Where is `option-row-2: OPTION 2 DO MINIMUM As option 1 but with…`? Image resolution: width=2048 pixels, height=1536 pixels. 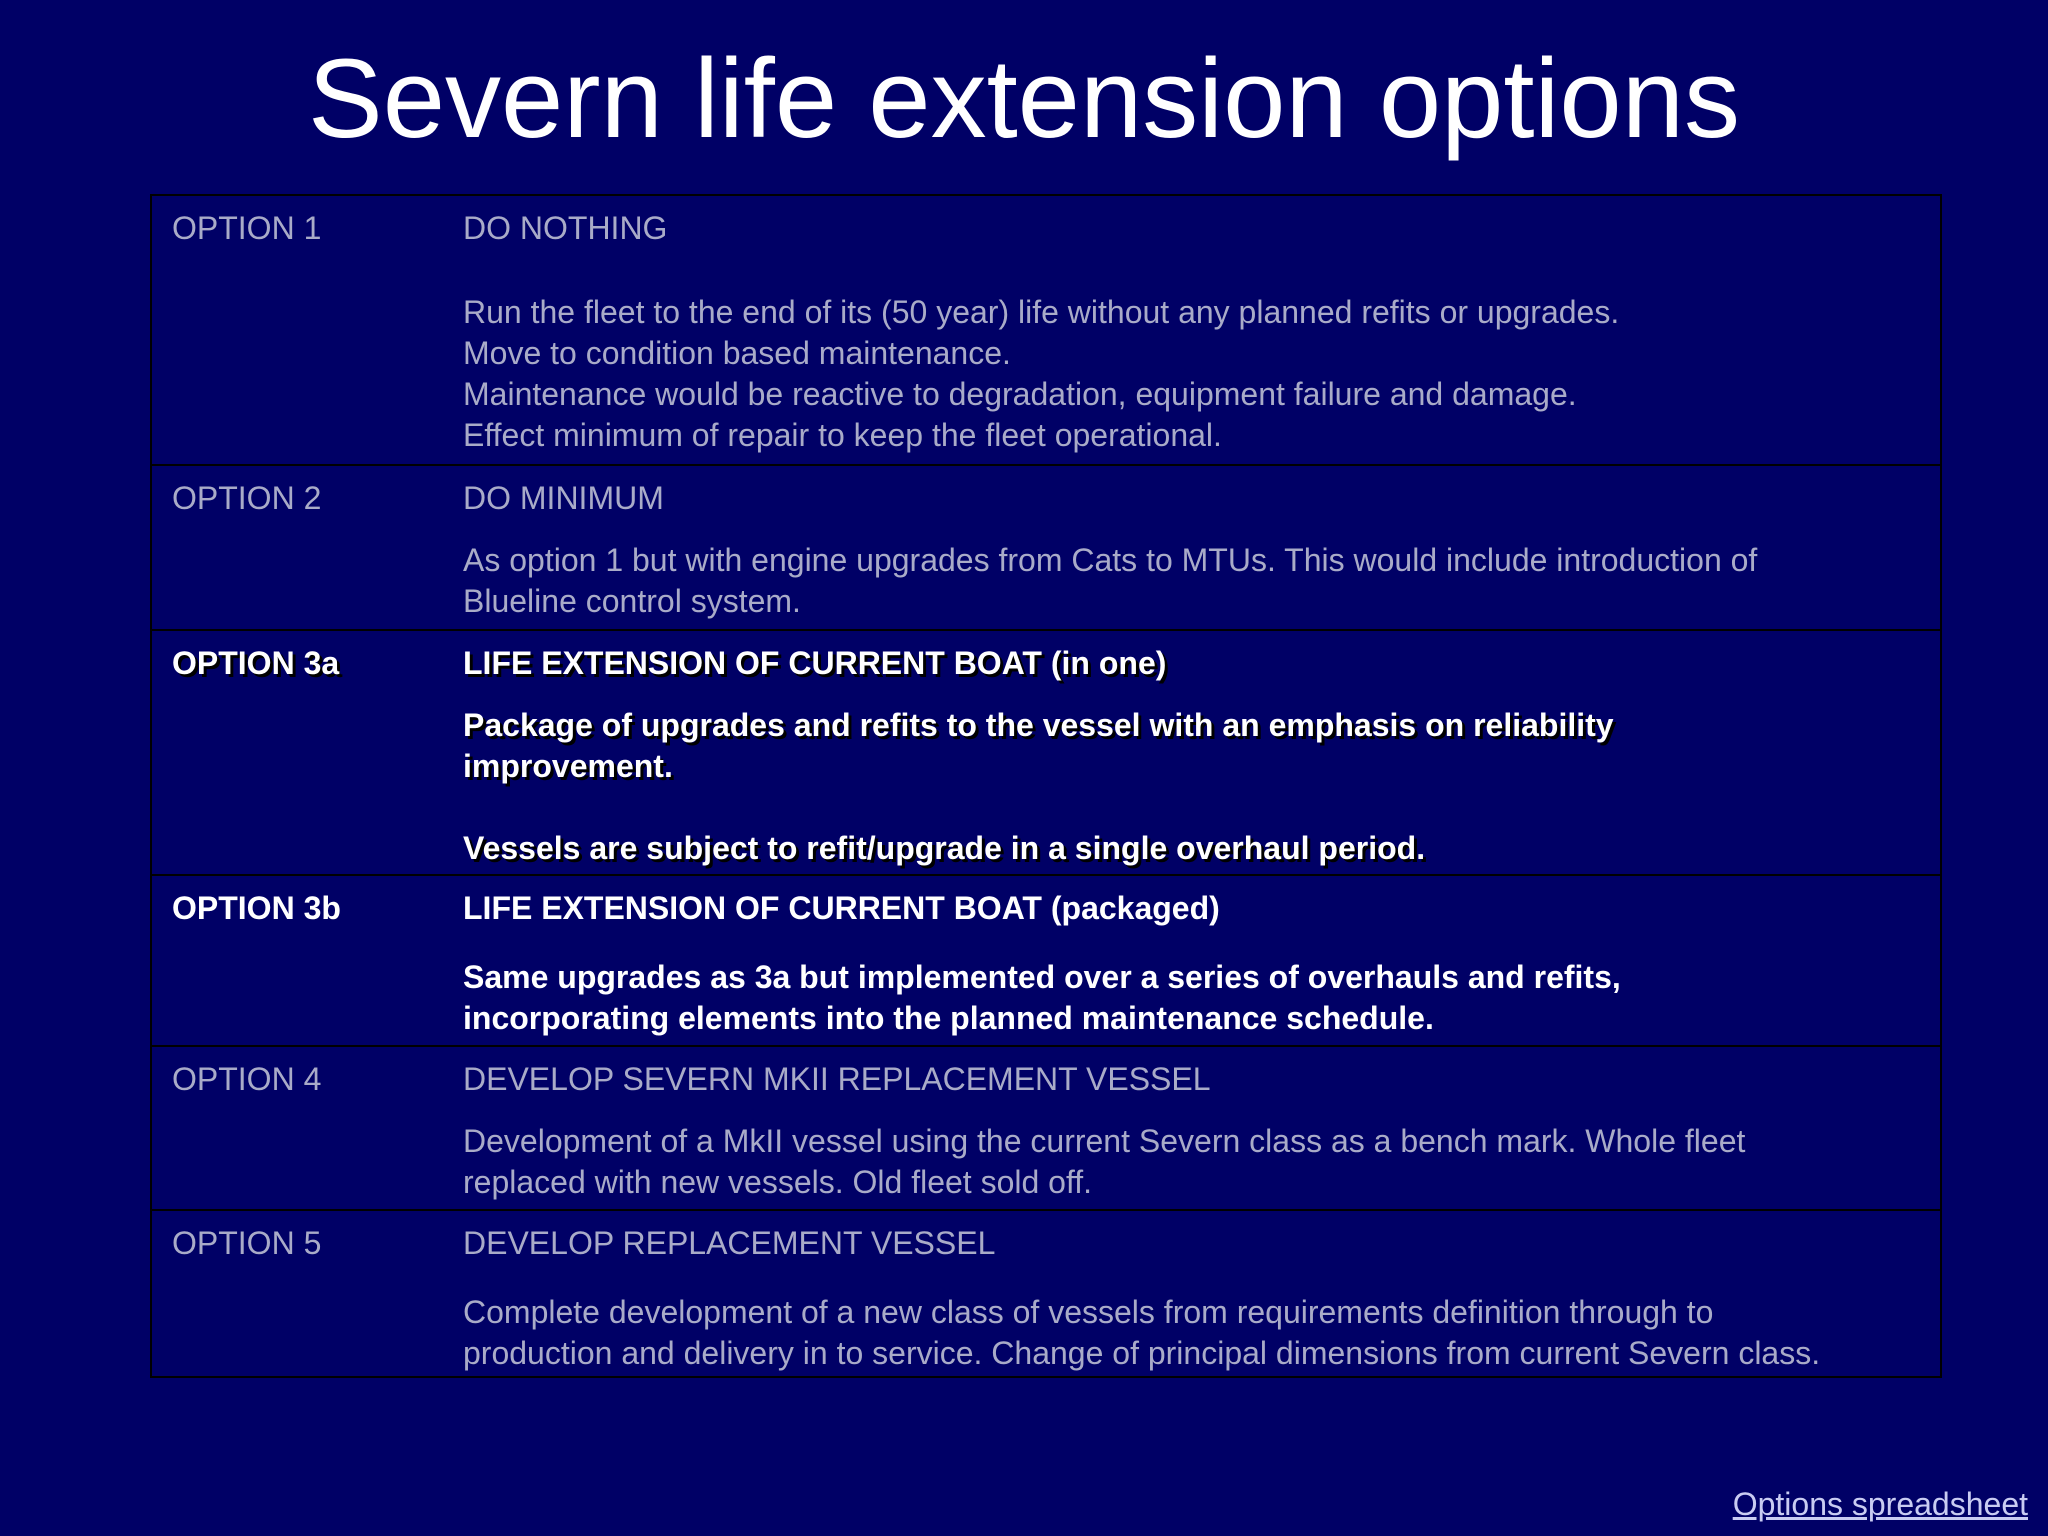 option-row-2: OPTION 2 DO MINIMUM As option 1 but with… is located at coordinates (1046, 546).